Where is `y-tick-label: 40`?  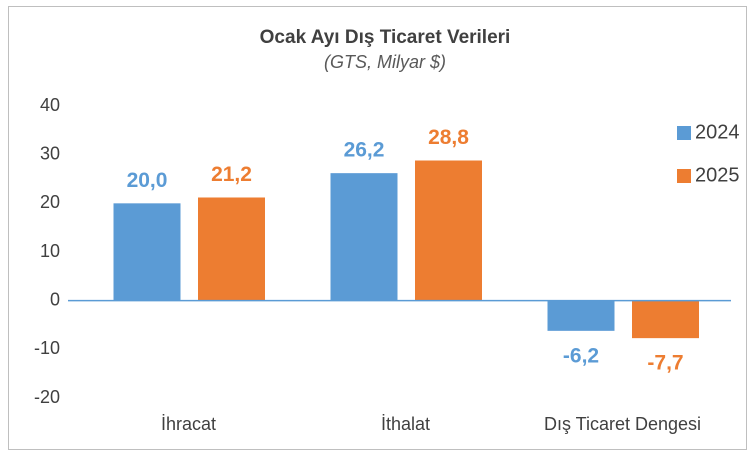
y-tick-label: 40 is located at coordinates (50, 105).